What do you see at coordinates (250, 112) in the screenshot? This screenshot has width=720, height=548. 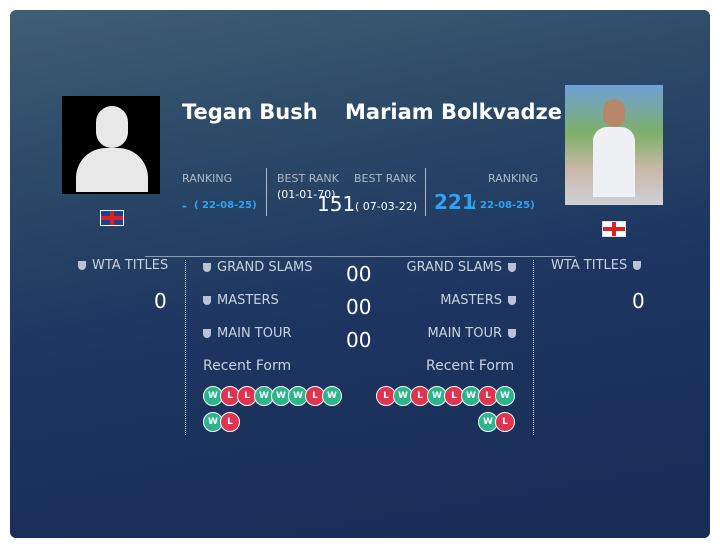 I see `player-name: Tegan Bush` at bounding box center [250, 112].